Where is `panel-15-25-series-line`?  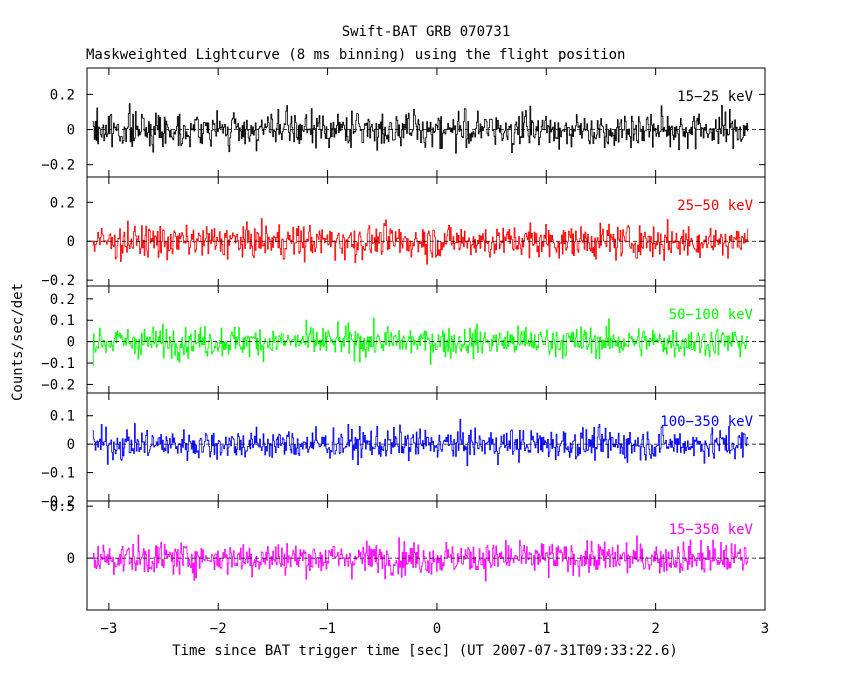 panel-15-25-series-line is located at coordinates (420, 128).